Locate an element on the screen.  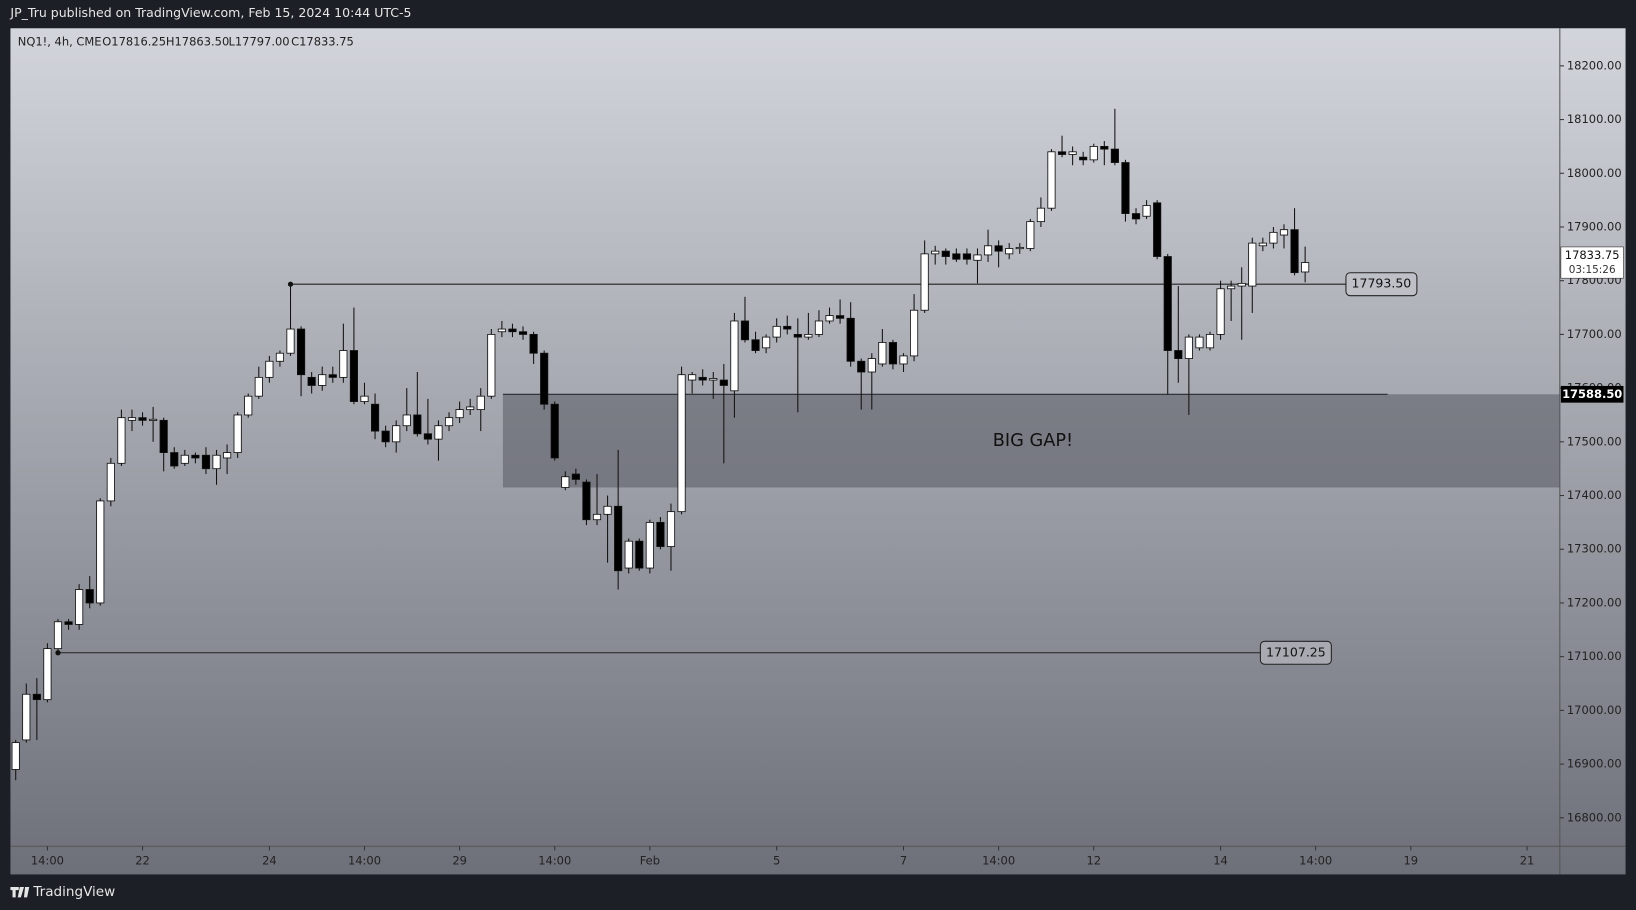
gap-price-label: 17588.50 is located at coordinates (1592, 394).